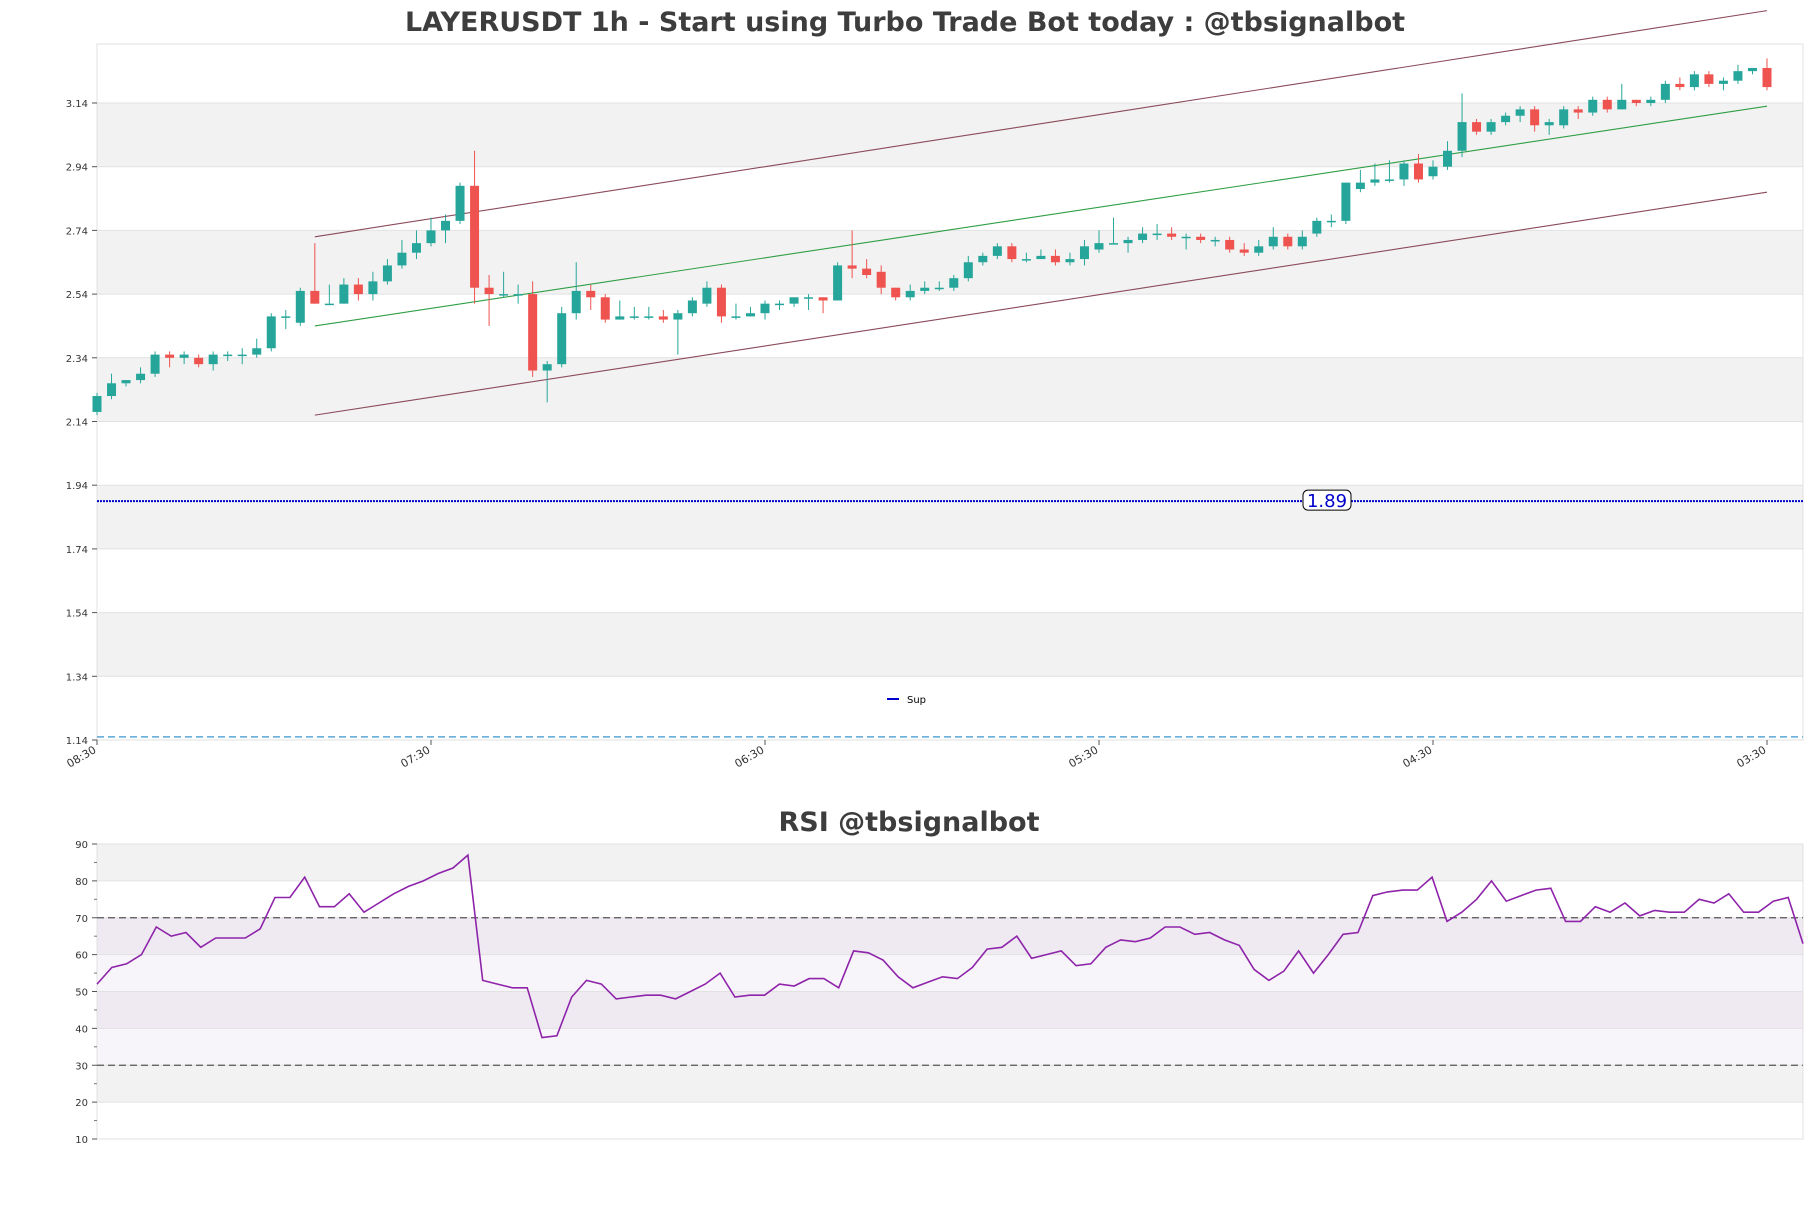  What do you see at coordinates (81, 882) in the screenshot?
I see `rsi-y-tick-label: 80` at bounding box center [81, 882].